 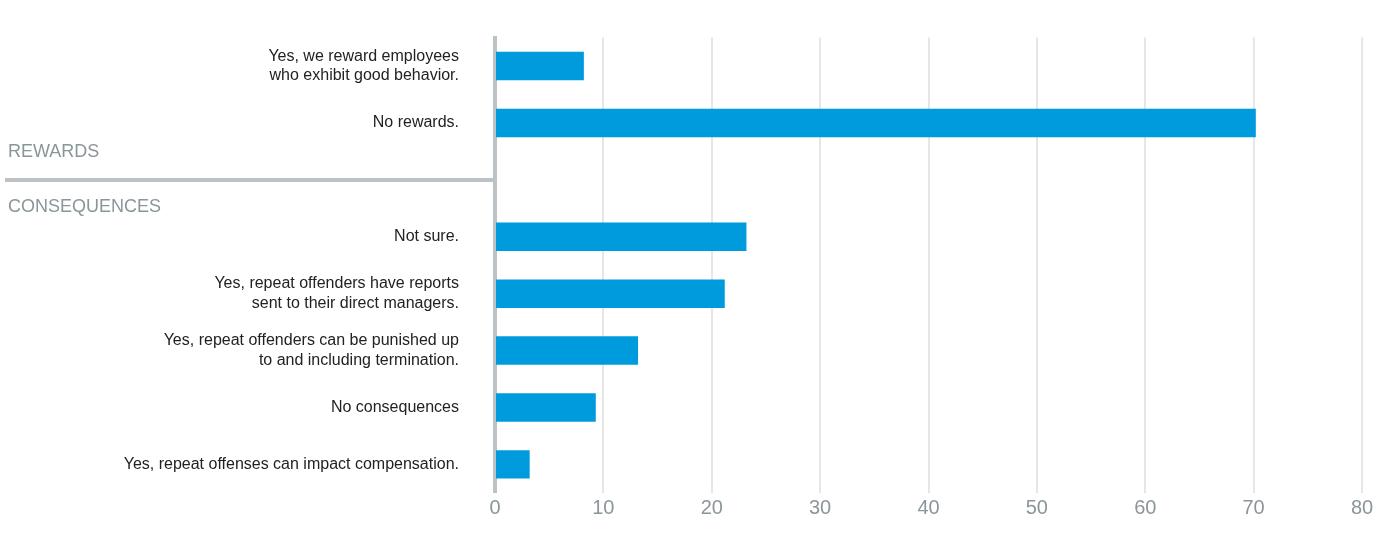 What do you see at coordinates (291, 463) in the screenshot?
I see `y-tick-label: Yes, repeat offenses can impact compensation.` at bounding box center [291, 463].